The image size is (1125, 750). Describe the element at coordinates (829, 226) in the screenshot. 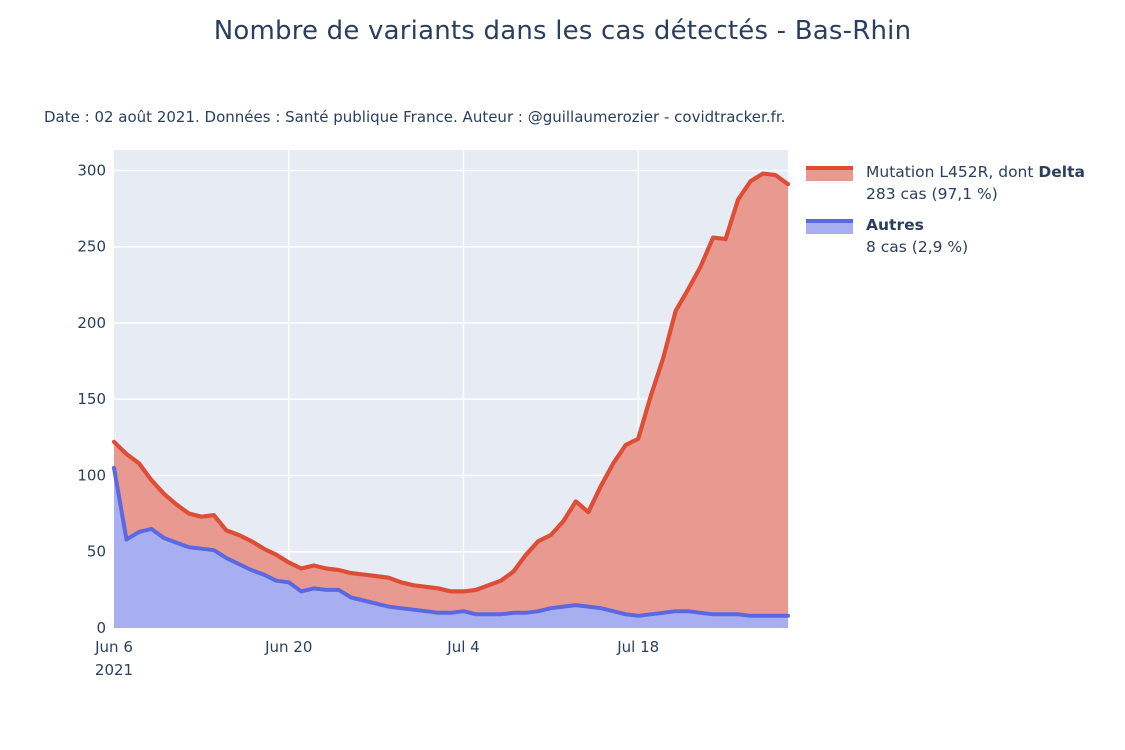

I see `legend-swatch-autres-icon` at that location.